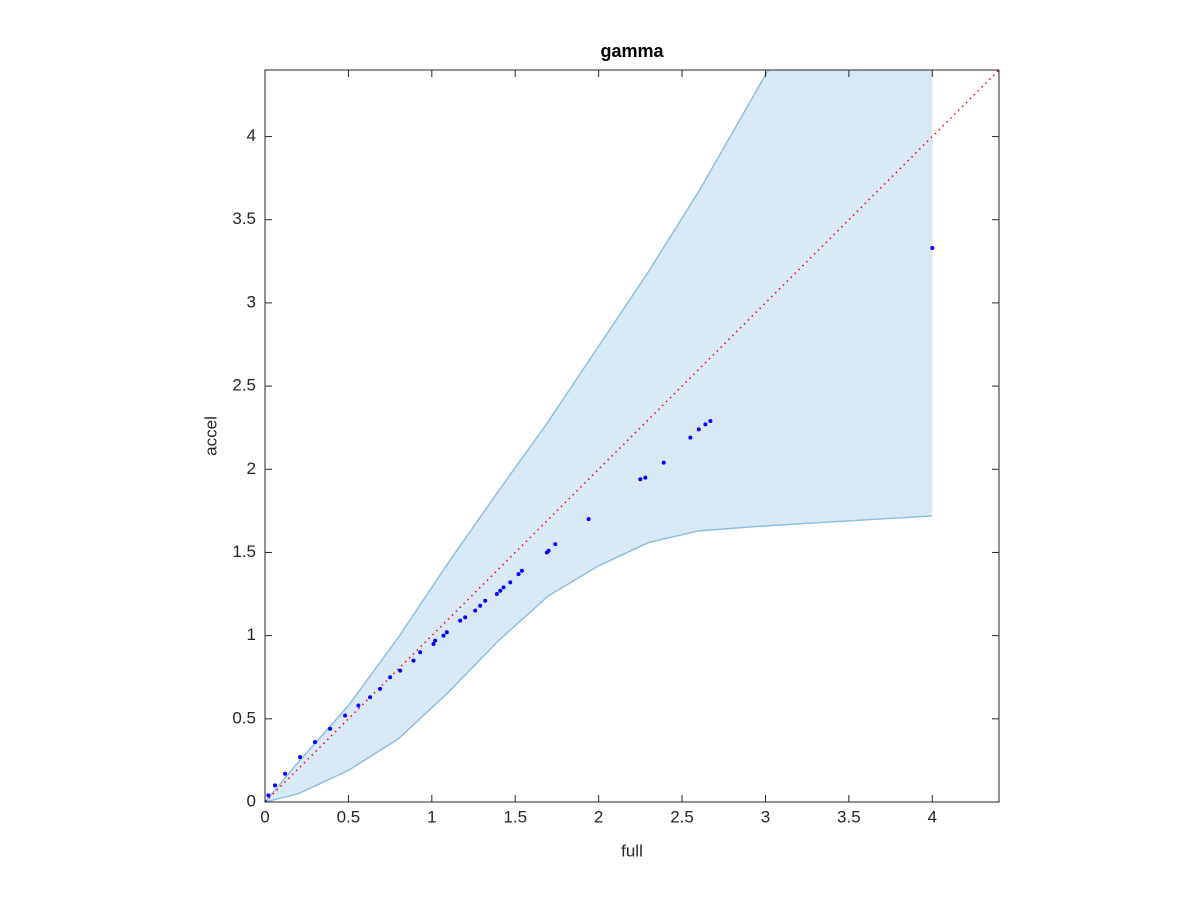 The image size is (1200, 900). Describe the element at coordinates (632, 850) in the screenshot. I see `x-axis-label: full` at that location.